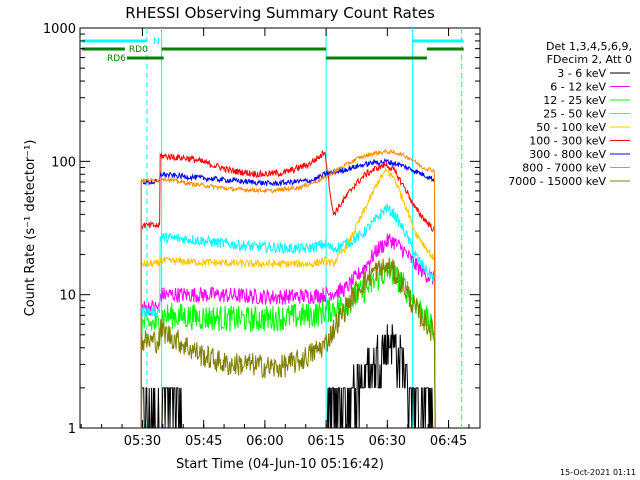 The image size is (640, 480). I want to click on y-tick-label-2: 100, so click(63, 162).